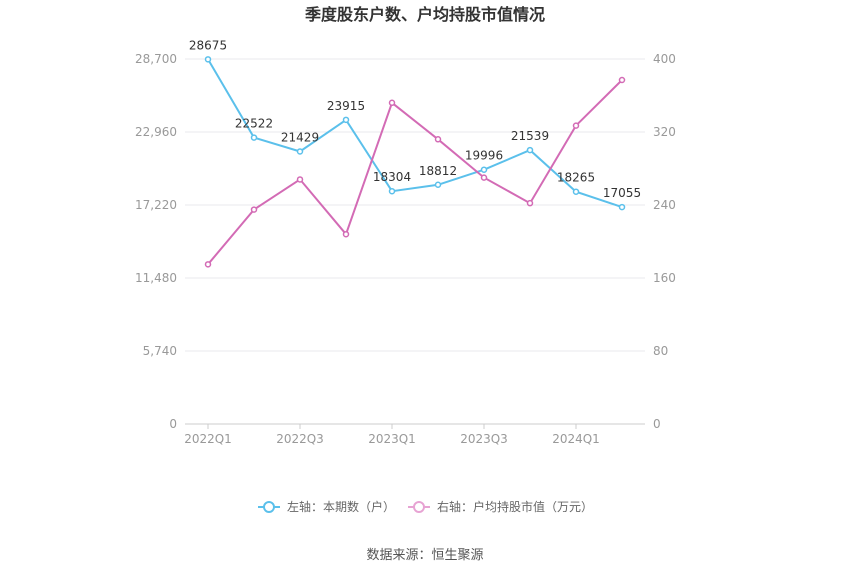  What do you see at coordinates (160, 351) in the screenshot?
I see `left-axis-tick-label: 5,740` at bounding box center [160, 351].